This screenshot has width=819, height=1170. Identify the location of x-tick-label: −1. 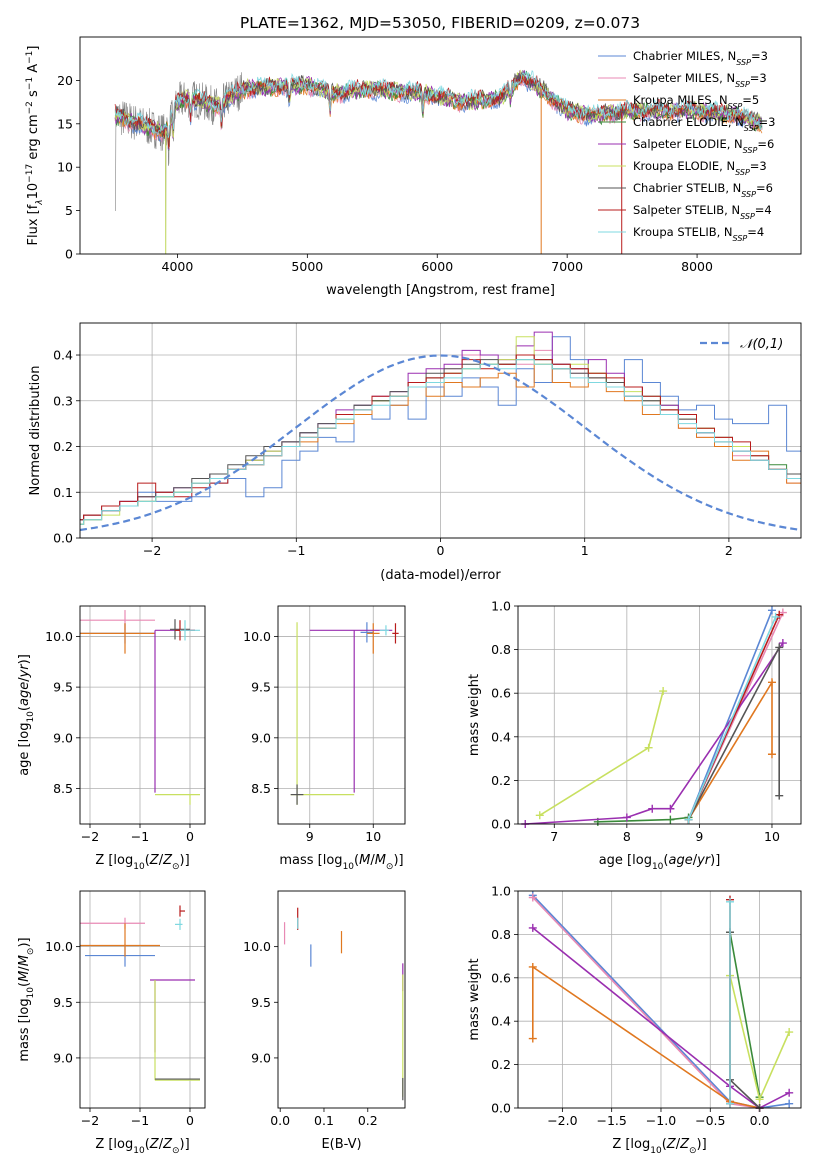
(140, 1120).